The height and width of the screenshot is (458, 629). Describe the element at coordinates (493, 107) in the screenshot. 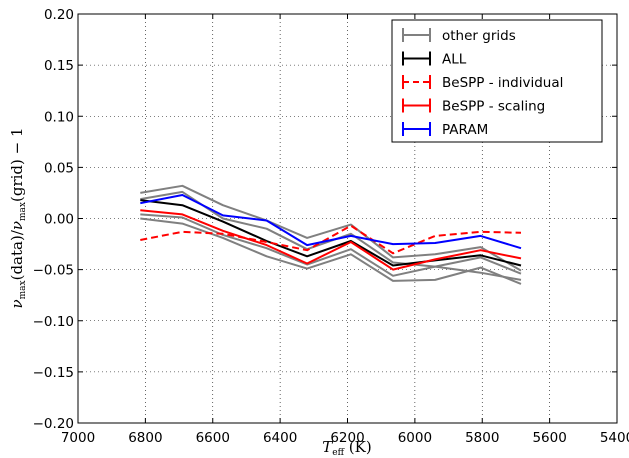

I see `legend-label: BeSPP - scaling` at that location.